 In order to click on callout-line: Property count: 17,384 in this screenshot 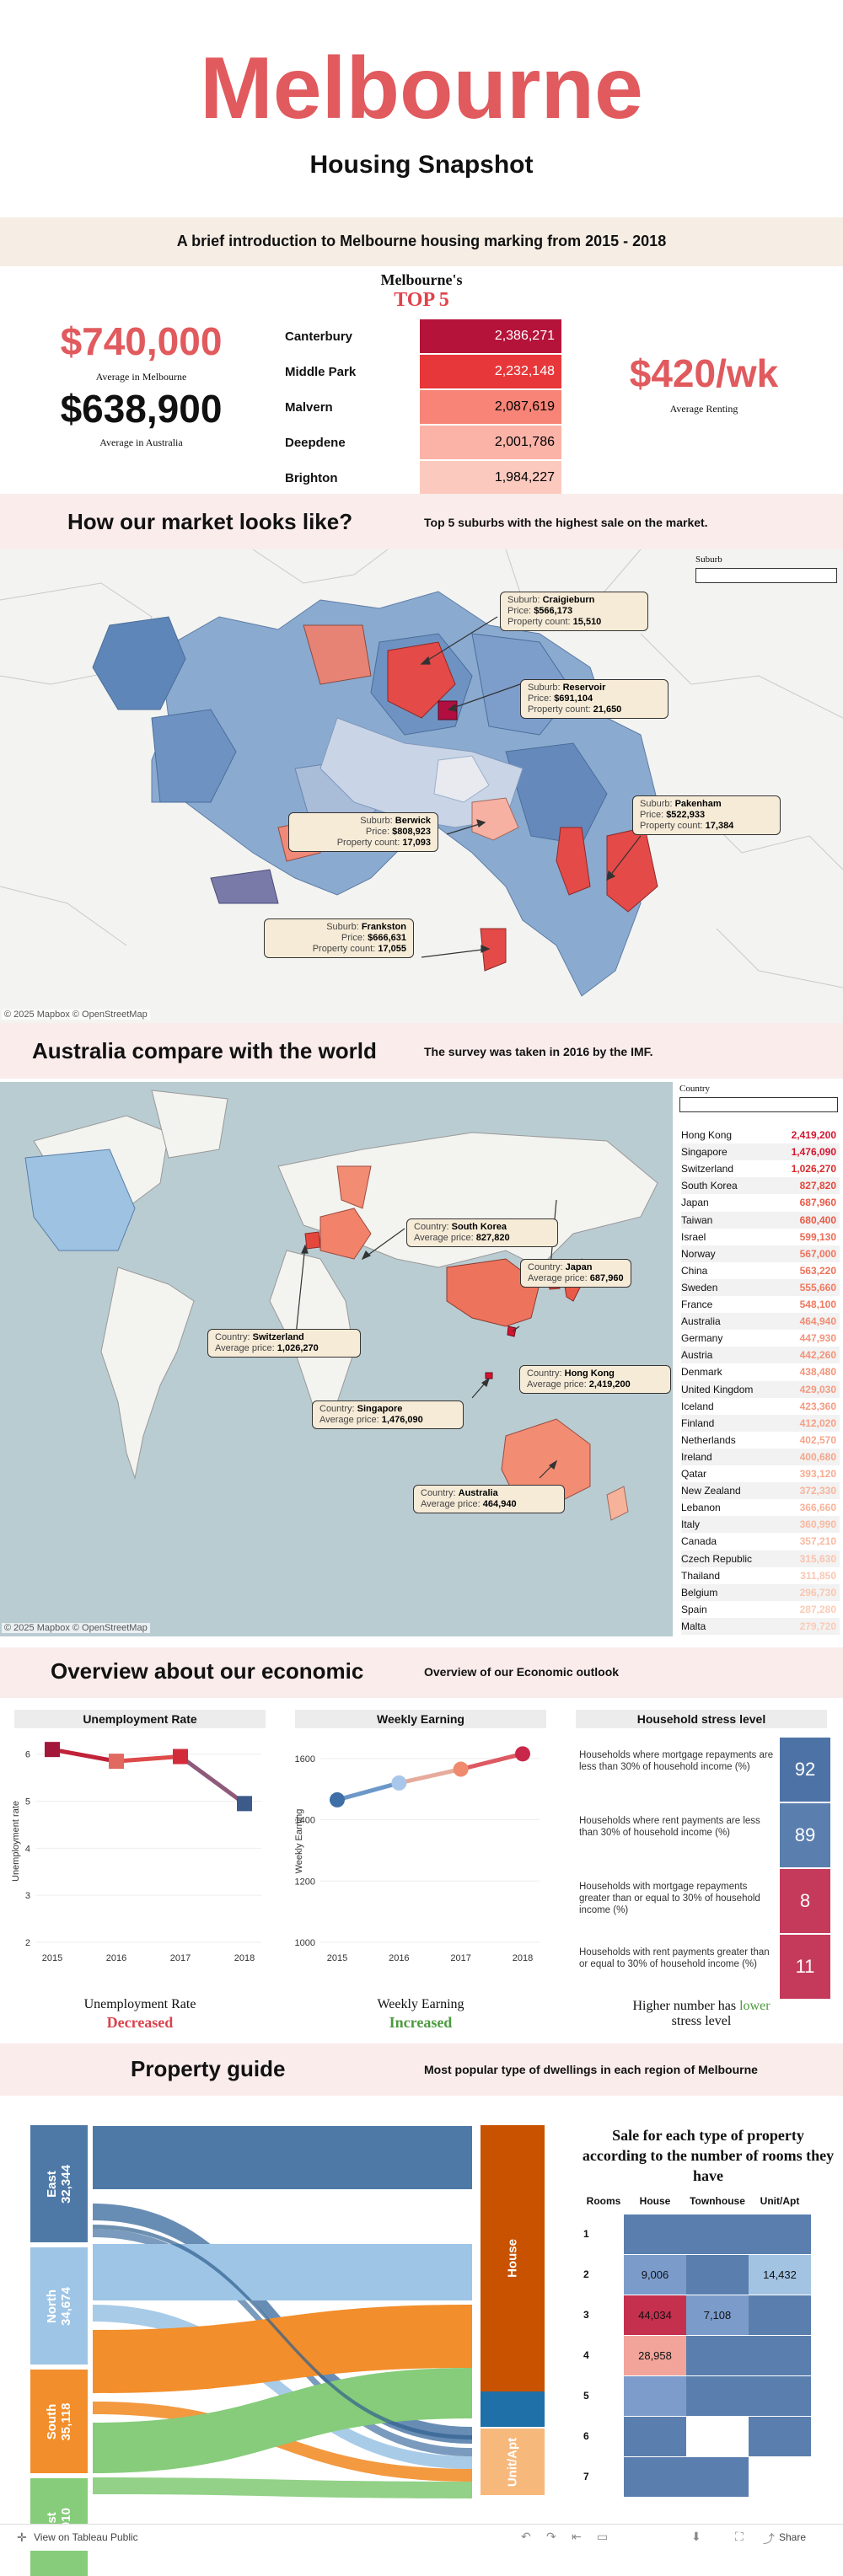, I will do `click(706, 826)`.